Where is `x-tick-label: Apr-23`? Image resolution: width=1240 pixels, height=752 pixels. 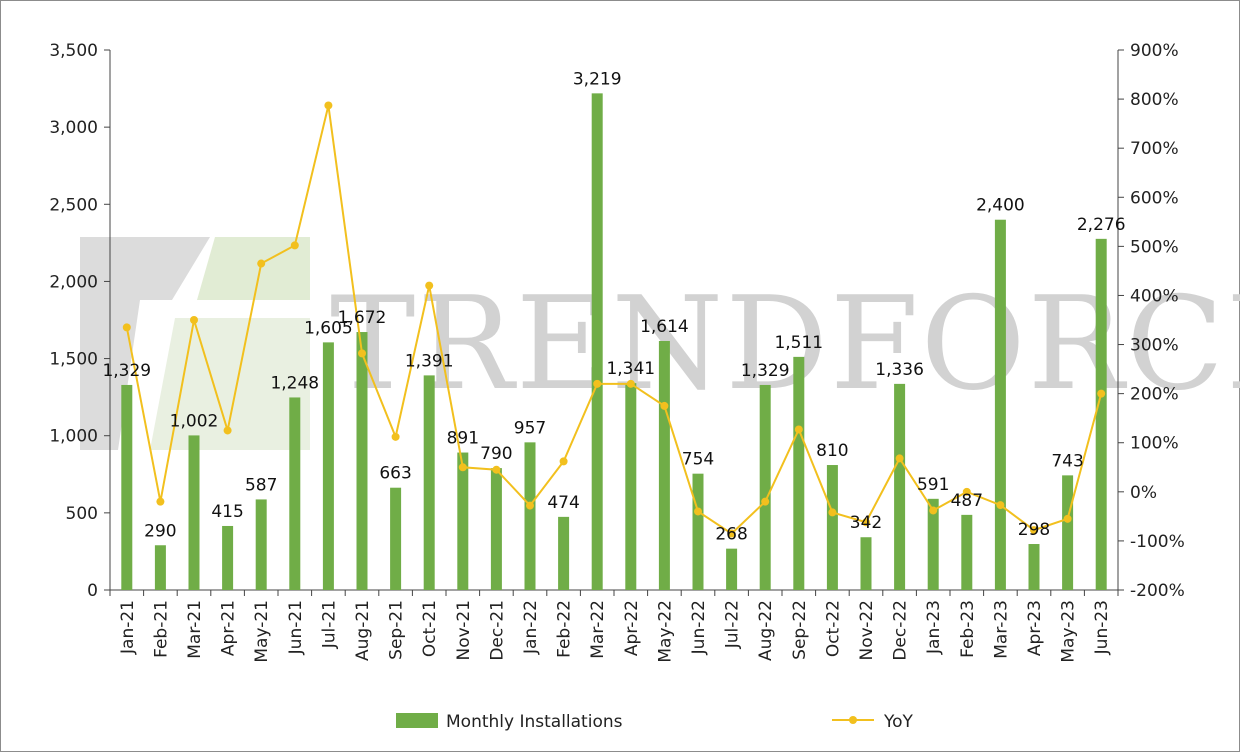
x-tick-label: Apr-23 is located at coordinates (1035, 628).